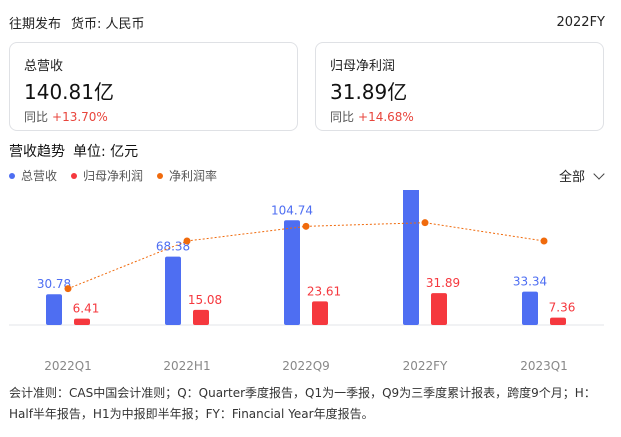 This screenshot has width=621, height=437. I want to click on legend-dot-revenue, so click(12, 175).